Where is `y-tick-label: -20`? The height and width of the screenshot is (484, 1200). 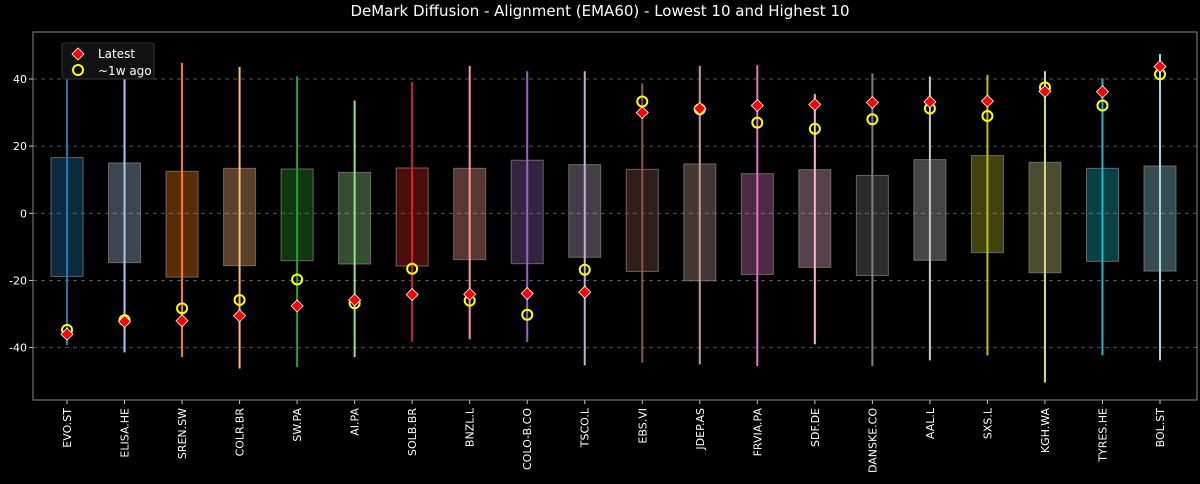 y-tick-label: -20 is located at coordinates (18, 280).